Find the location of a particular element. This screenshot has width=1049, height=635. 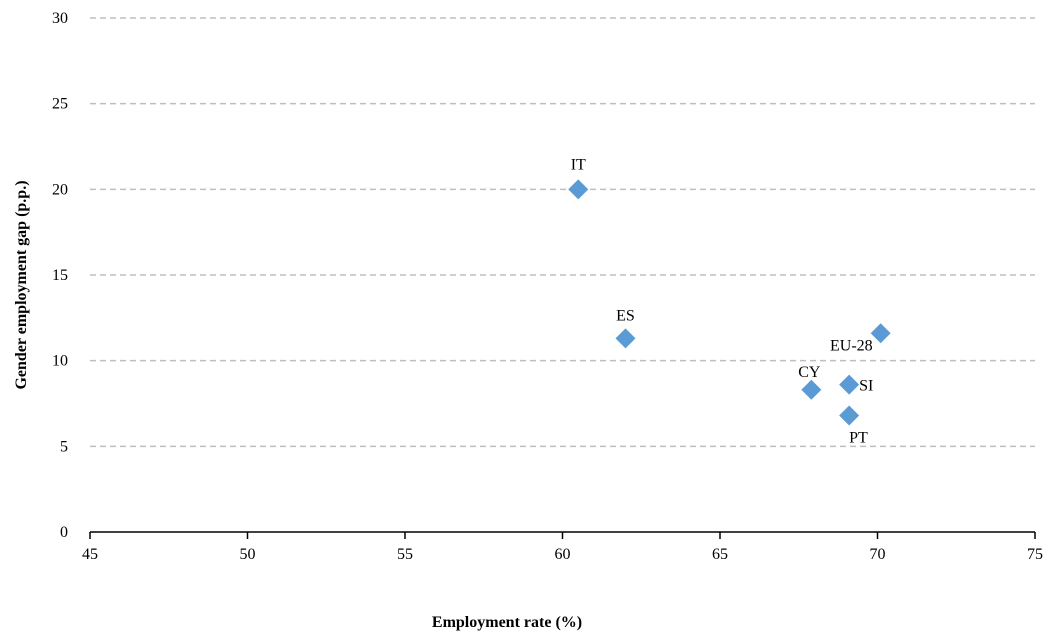

x-axis-title: Employment rate (%) is located at coordinates (507, 622).